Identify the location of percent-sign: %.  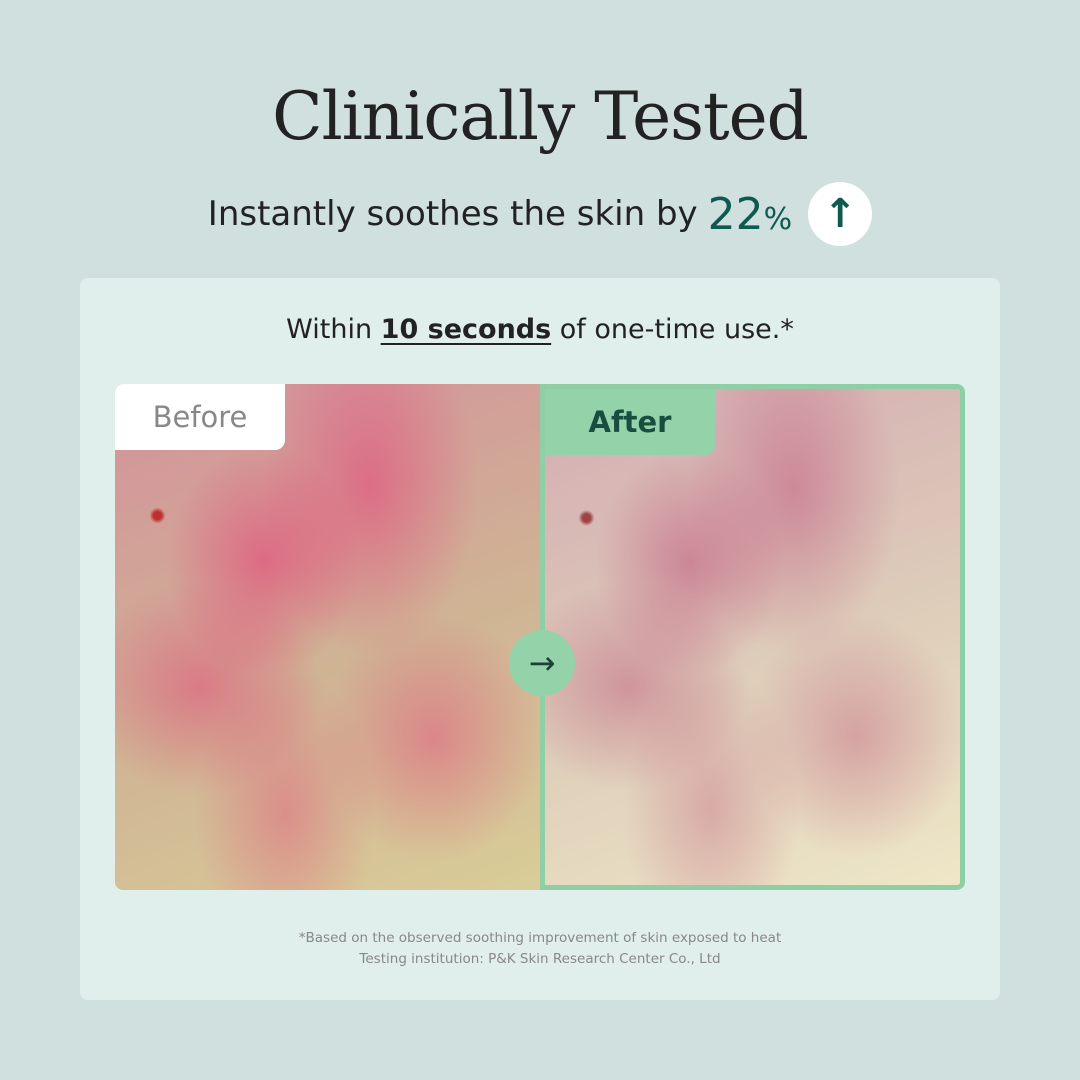
(778, 219).